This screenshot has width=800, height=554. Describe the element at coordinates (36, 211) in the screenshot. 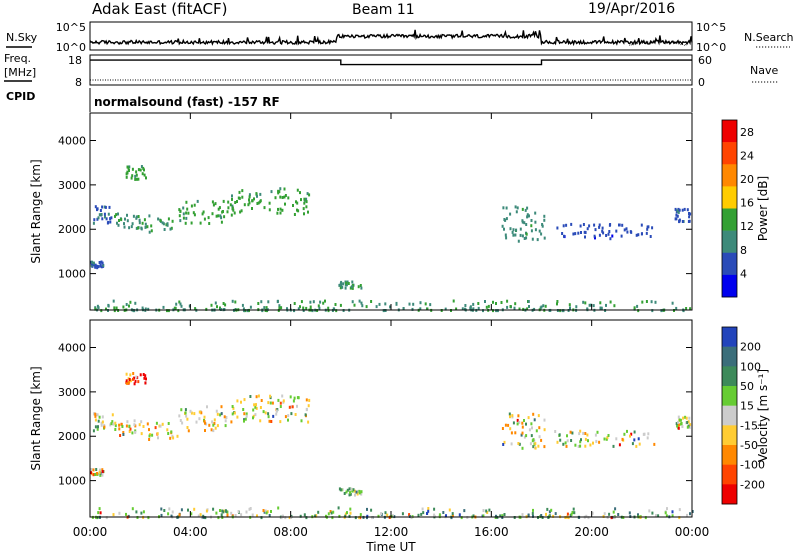

I see `ylabel-power: Slant Range [km]` at that location.